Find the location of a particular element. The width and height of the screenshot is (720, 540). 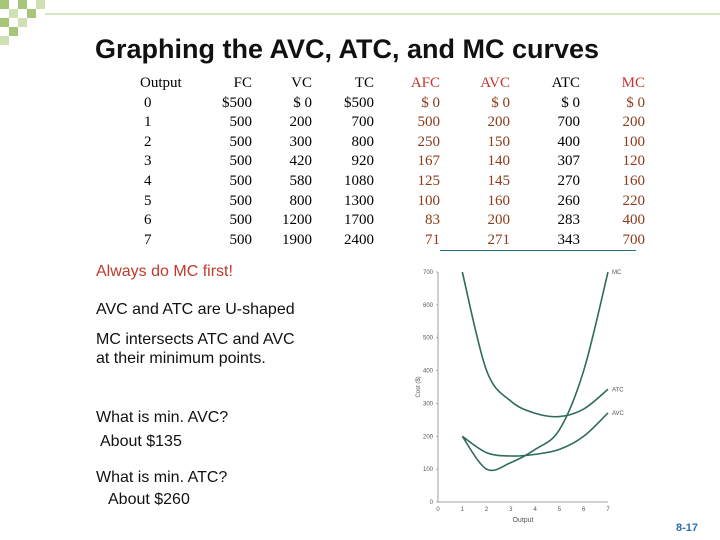

slide-title: Graphing the AVC, ATC, and MC curves is located at coordinates (347, 49).